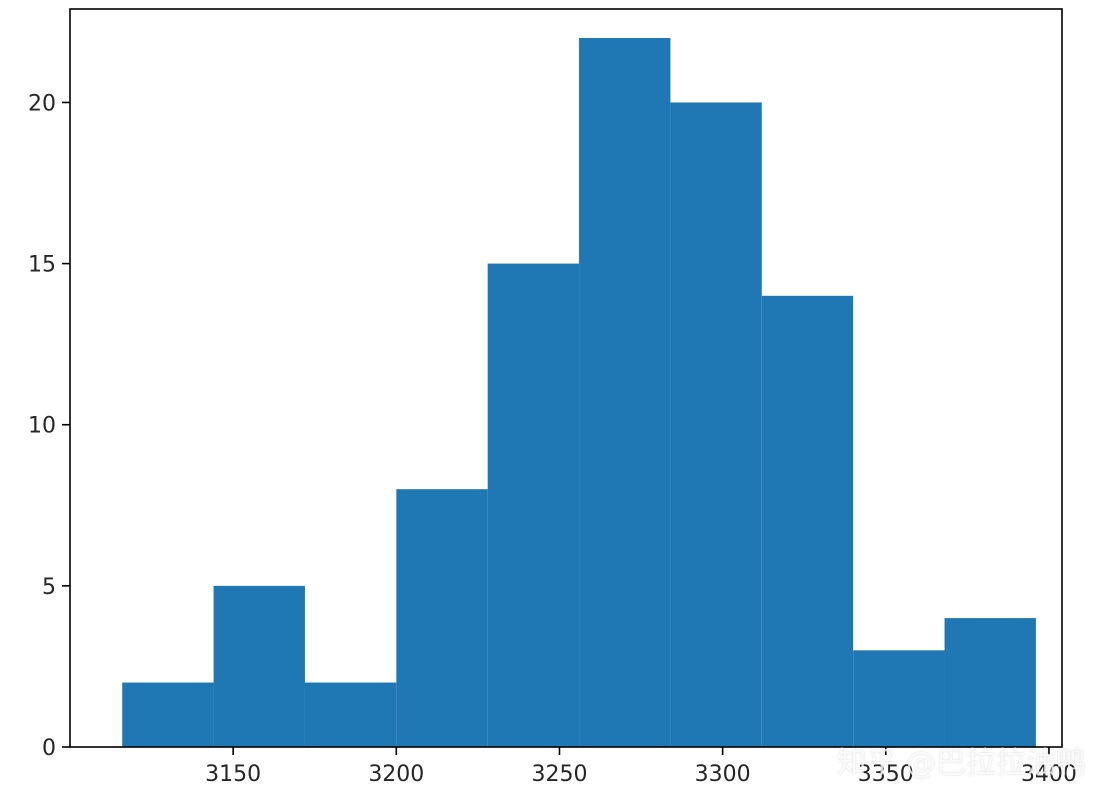 The image size is (1114, 808). Describe the element at coordinates (49, 748) in the screenshot. I see `y-tick-label: 0` at that location.